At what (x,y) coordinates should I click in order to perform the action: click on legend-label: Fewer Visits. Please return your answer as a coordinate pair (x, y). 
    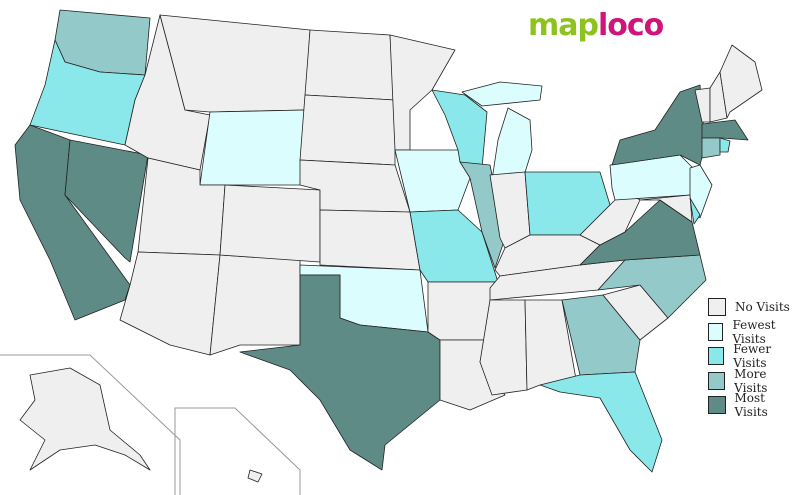
    Looking at the image, I should click on (752, 356).